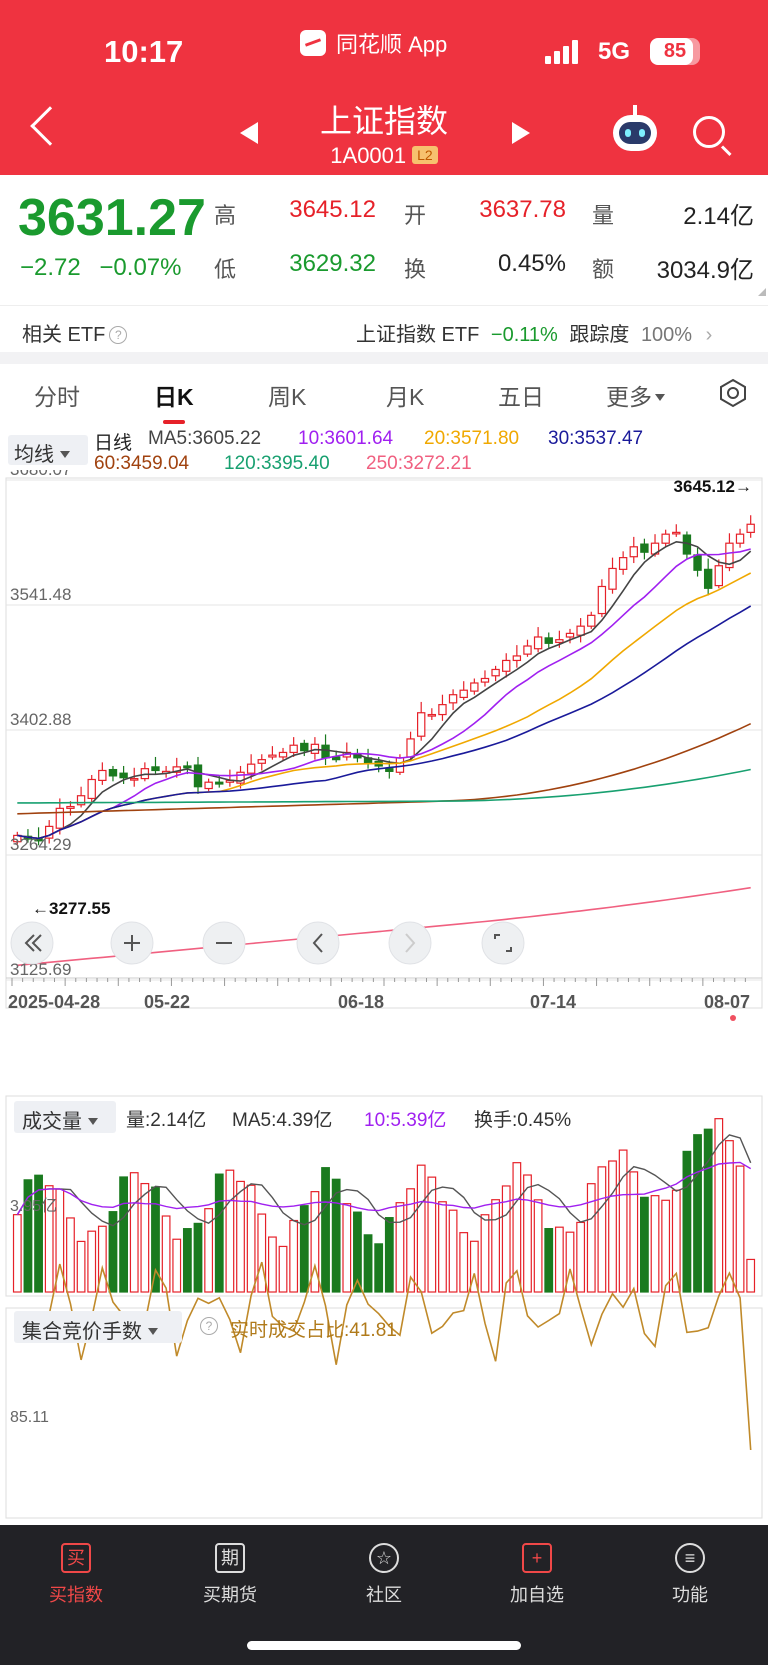  Describe the element at coordinates (405, 1120) in the screenshot. I see `volume-ma10: 10:5.39亿` at that location.